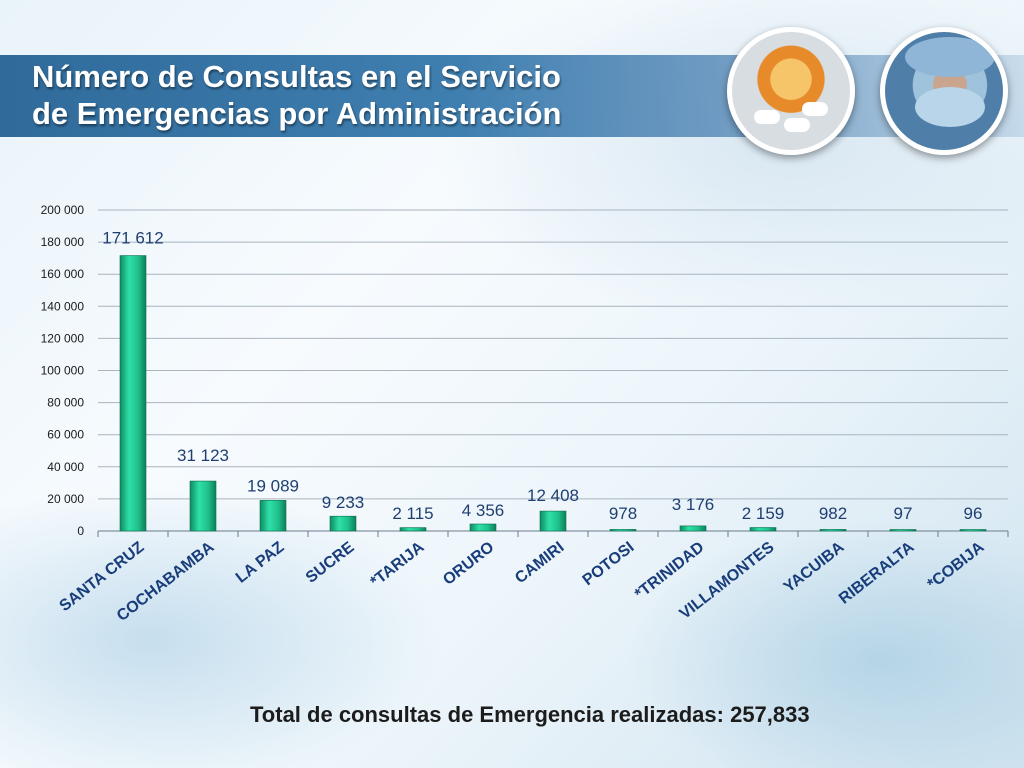 The image size is (1024, 768). What do you see at coordinates (63, 274) in the screenshot?
I see `y-tick-label: 160 000` at bounding box center [63, 274].